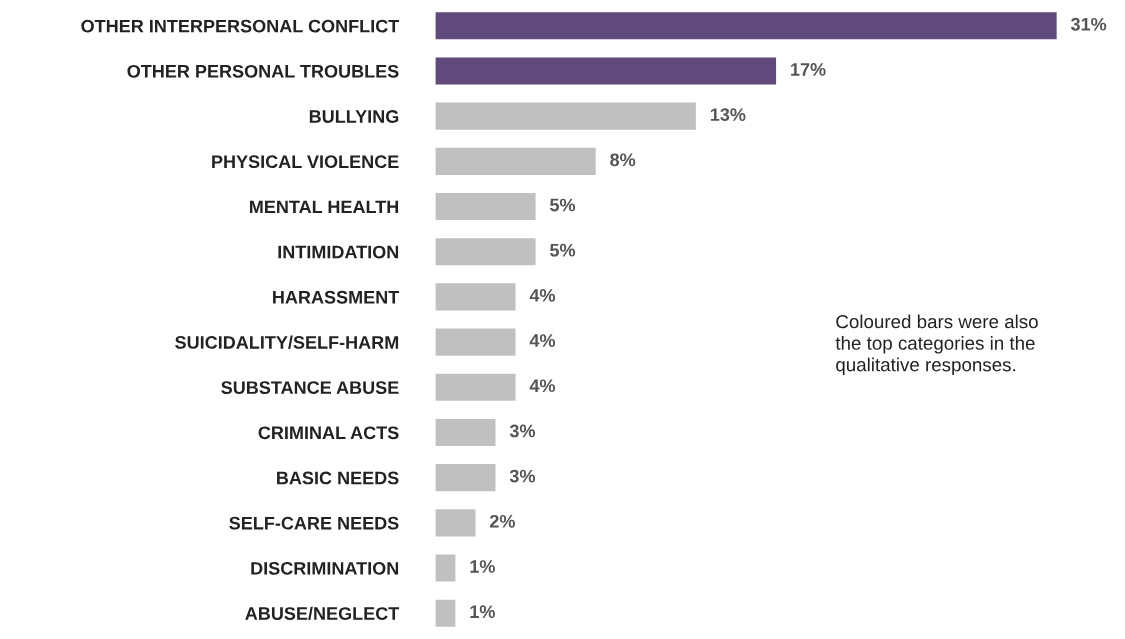  What do you see at coordinates (336, 297) in the screenshot?
I see `y-tick-label: HARASSMENT` at bounding box center [336, 297].